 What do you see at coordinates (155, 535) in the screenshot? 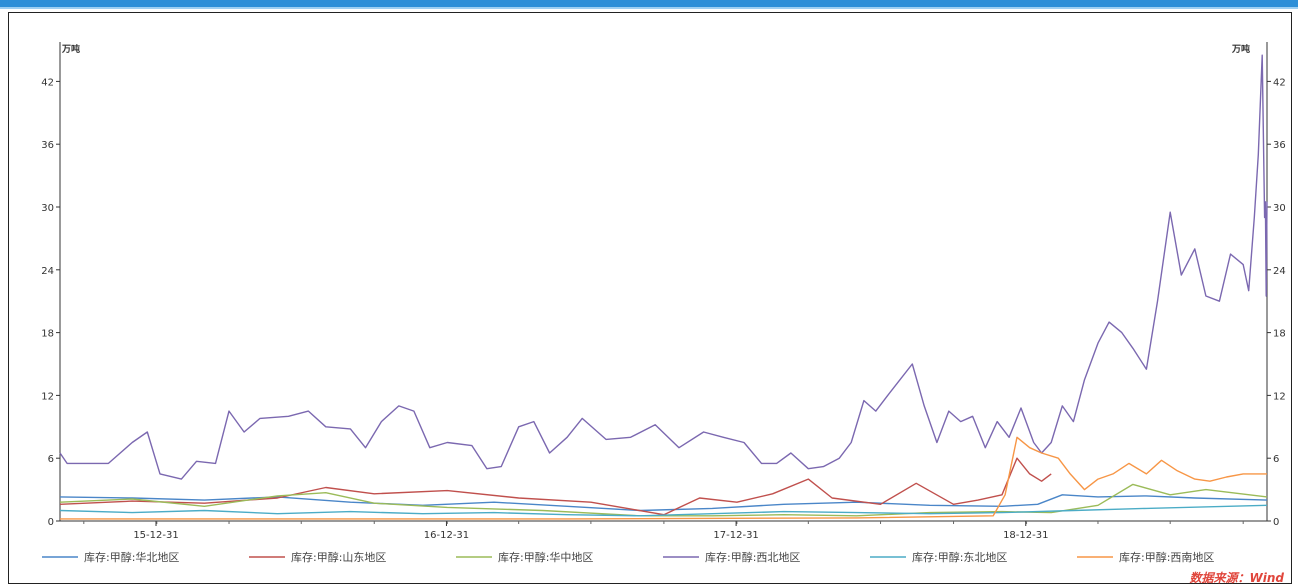
I see `x-tick-label: 15-12-31` at bounding box center [155, 535].